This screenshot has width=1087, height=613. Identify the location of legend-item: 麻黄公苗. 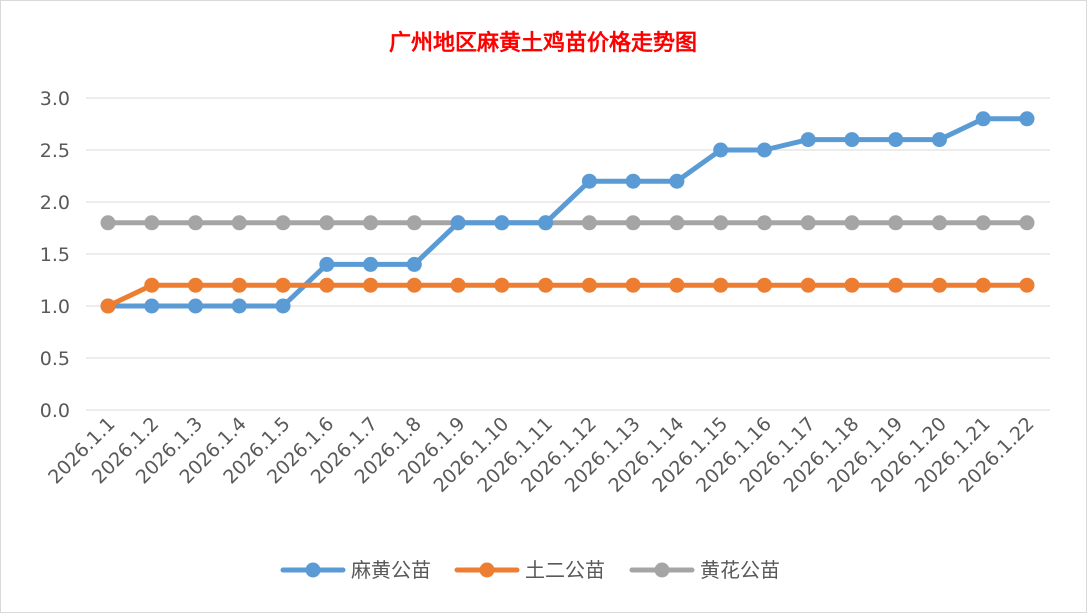
(355, 570).